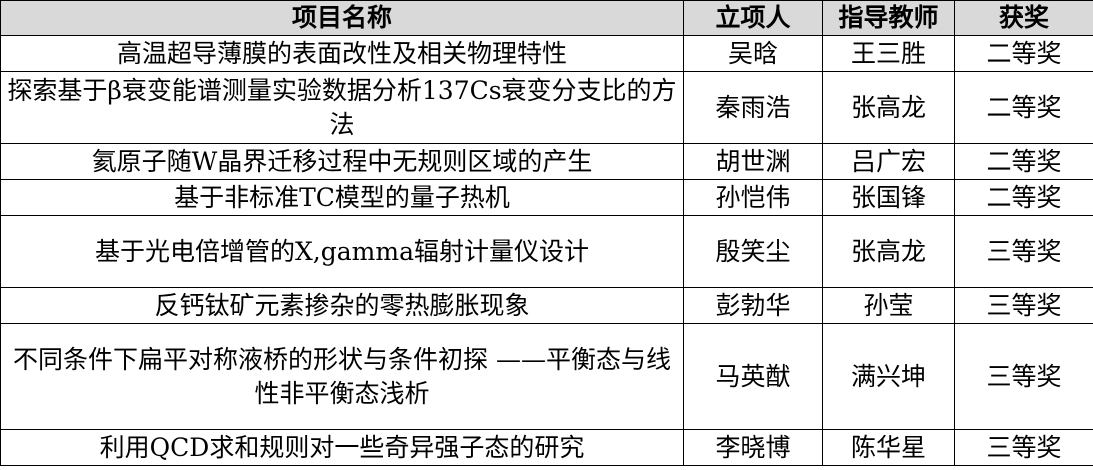 This screenshot has width=1093, height=470. Describe the element at coordinates (888, 53) in the screenshot. I see `table-cell: 王三胜` at that location.